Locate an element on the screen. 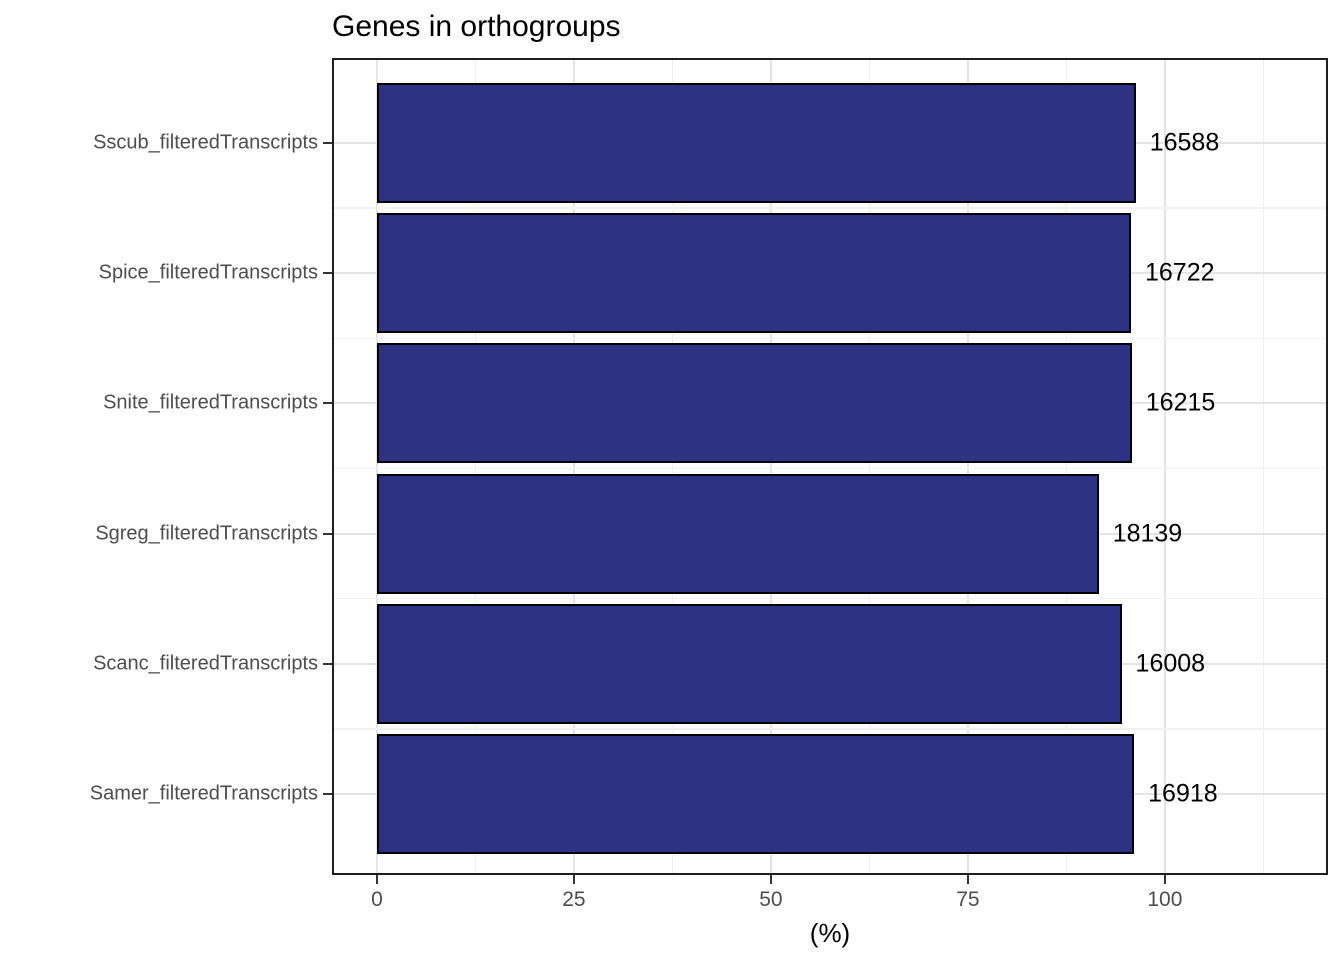  y-axis-label: Snite_filteredTranscripts is located at coordinates (210, 402).